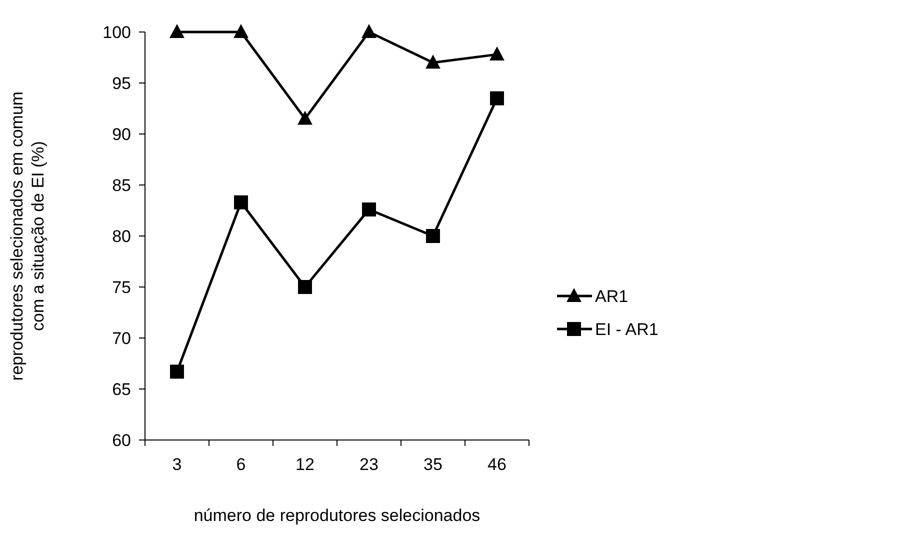 This screenshot has width=921, height=535. I want to click on x-axis-title: número de reprodutores selecionados, so click(337, 515).